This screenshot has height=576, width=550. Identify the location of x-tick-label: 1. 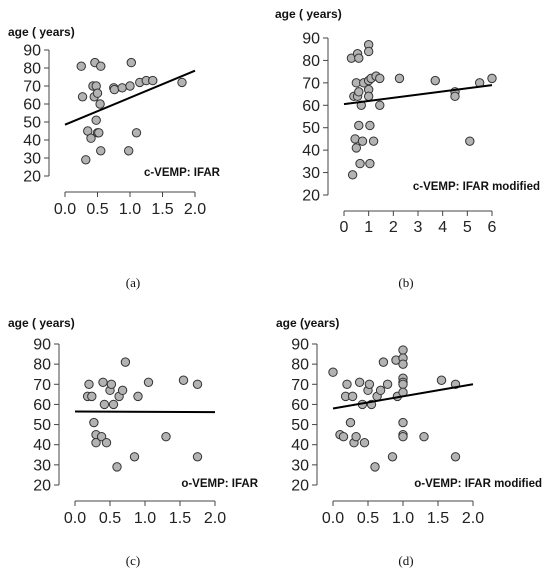
(368, 227).